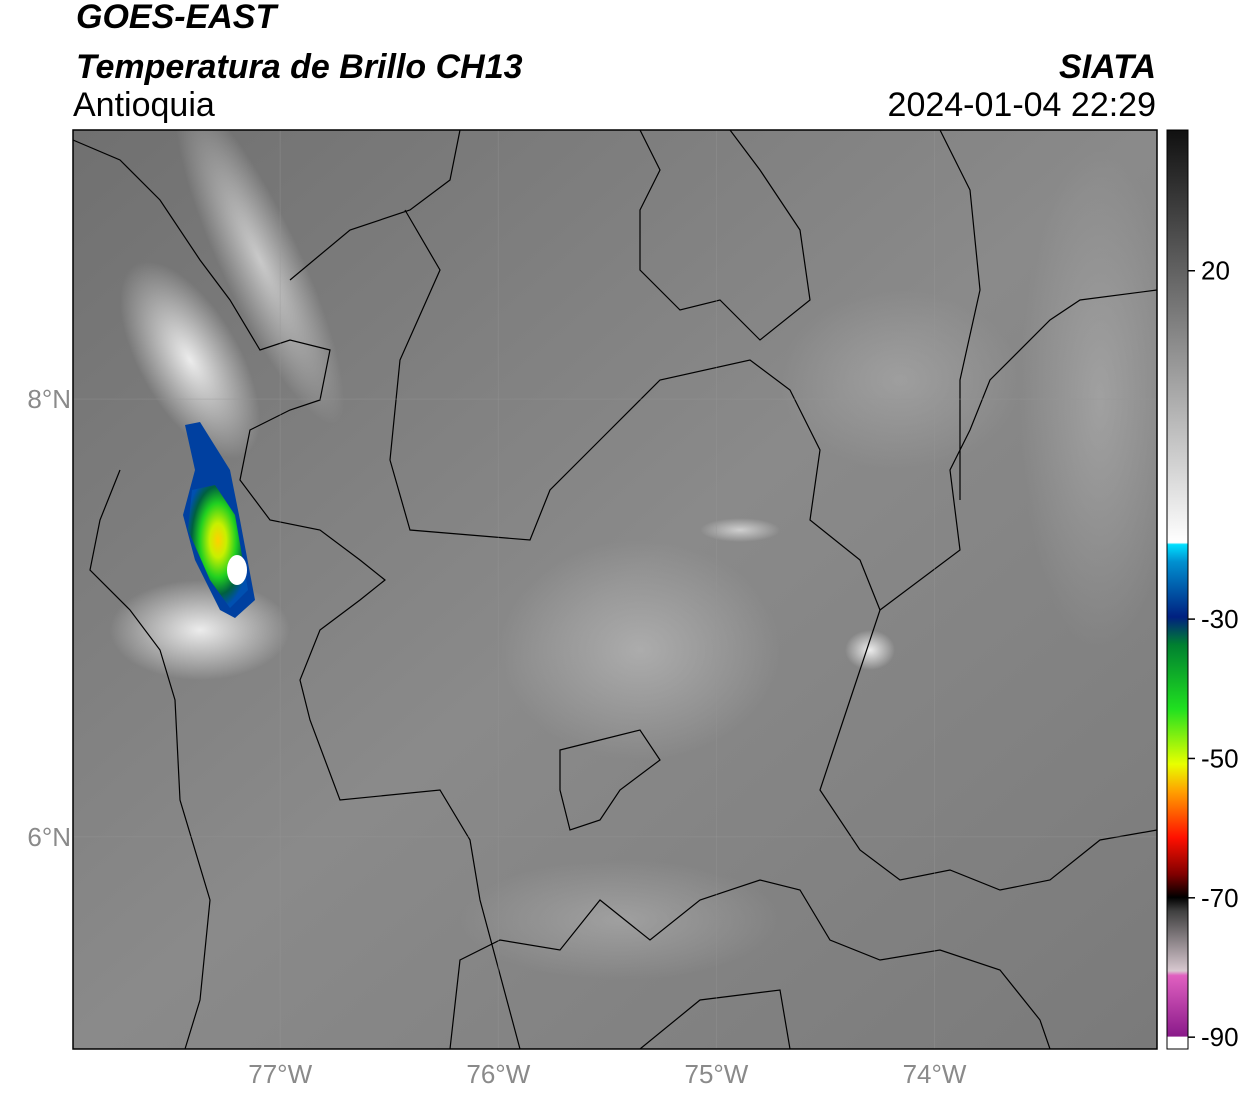  Describe the element at coordinates (1220, 898) in the screenshot. I see `colorbar-tick-label: -70` at that location.